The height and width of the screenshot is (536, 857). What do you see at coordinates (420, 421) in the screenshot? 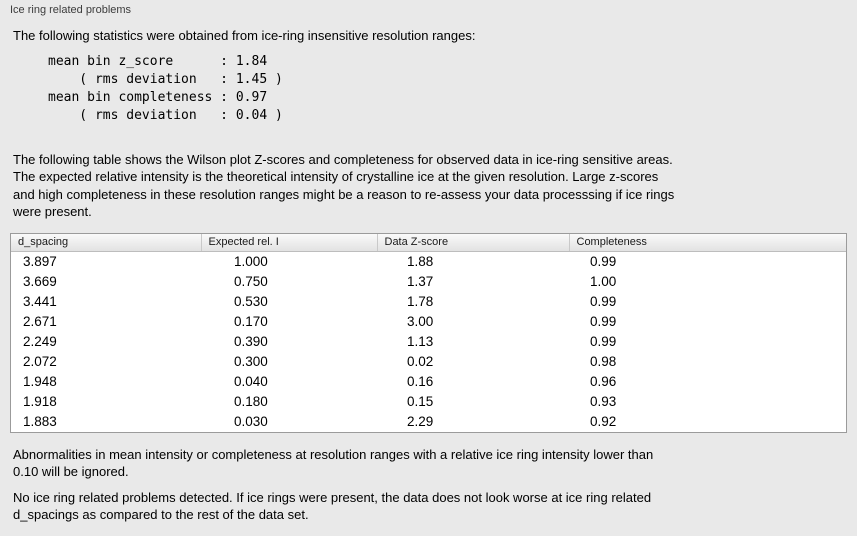
I see `table-cell: 2.29` at bounding box center [420, 421].